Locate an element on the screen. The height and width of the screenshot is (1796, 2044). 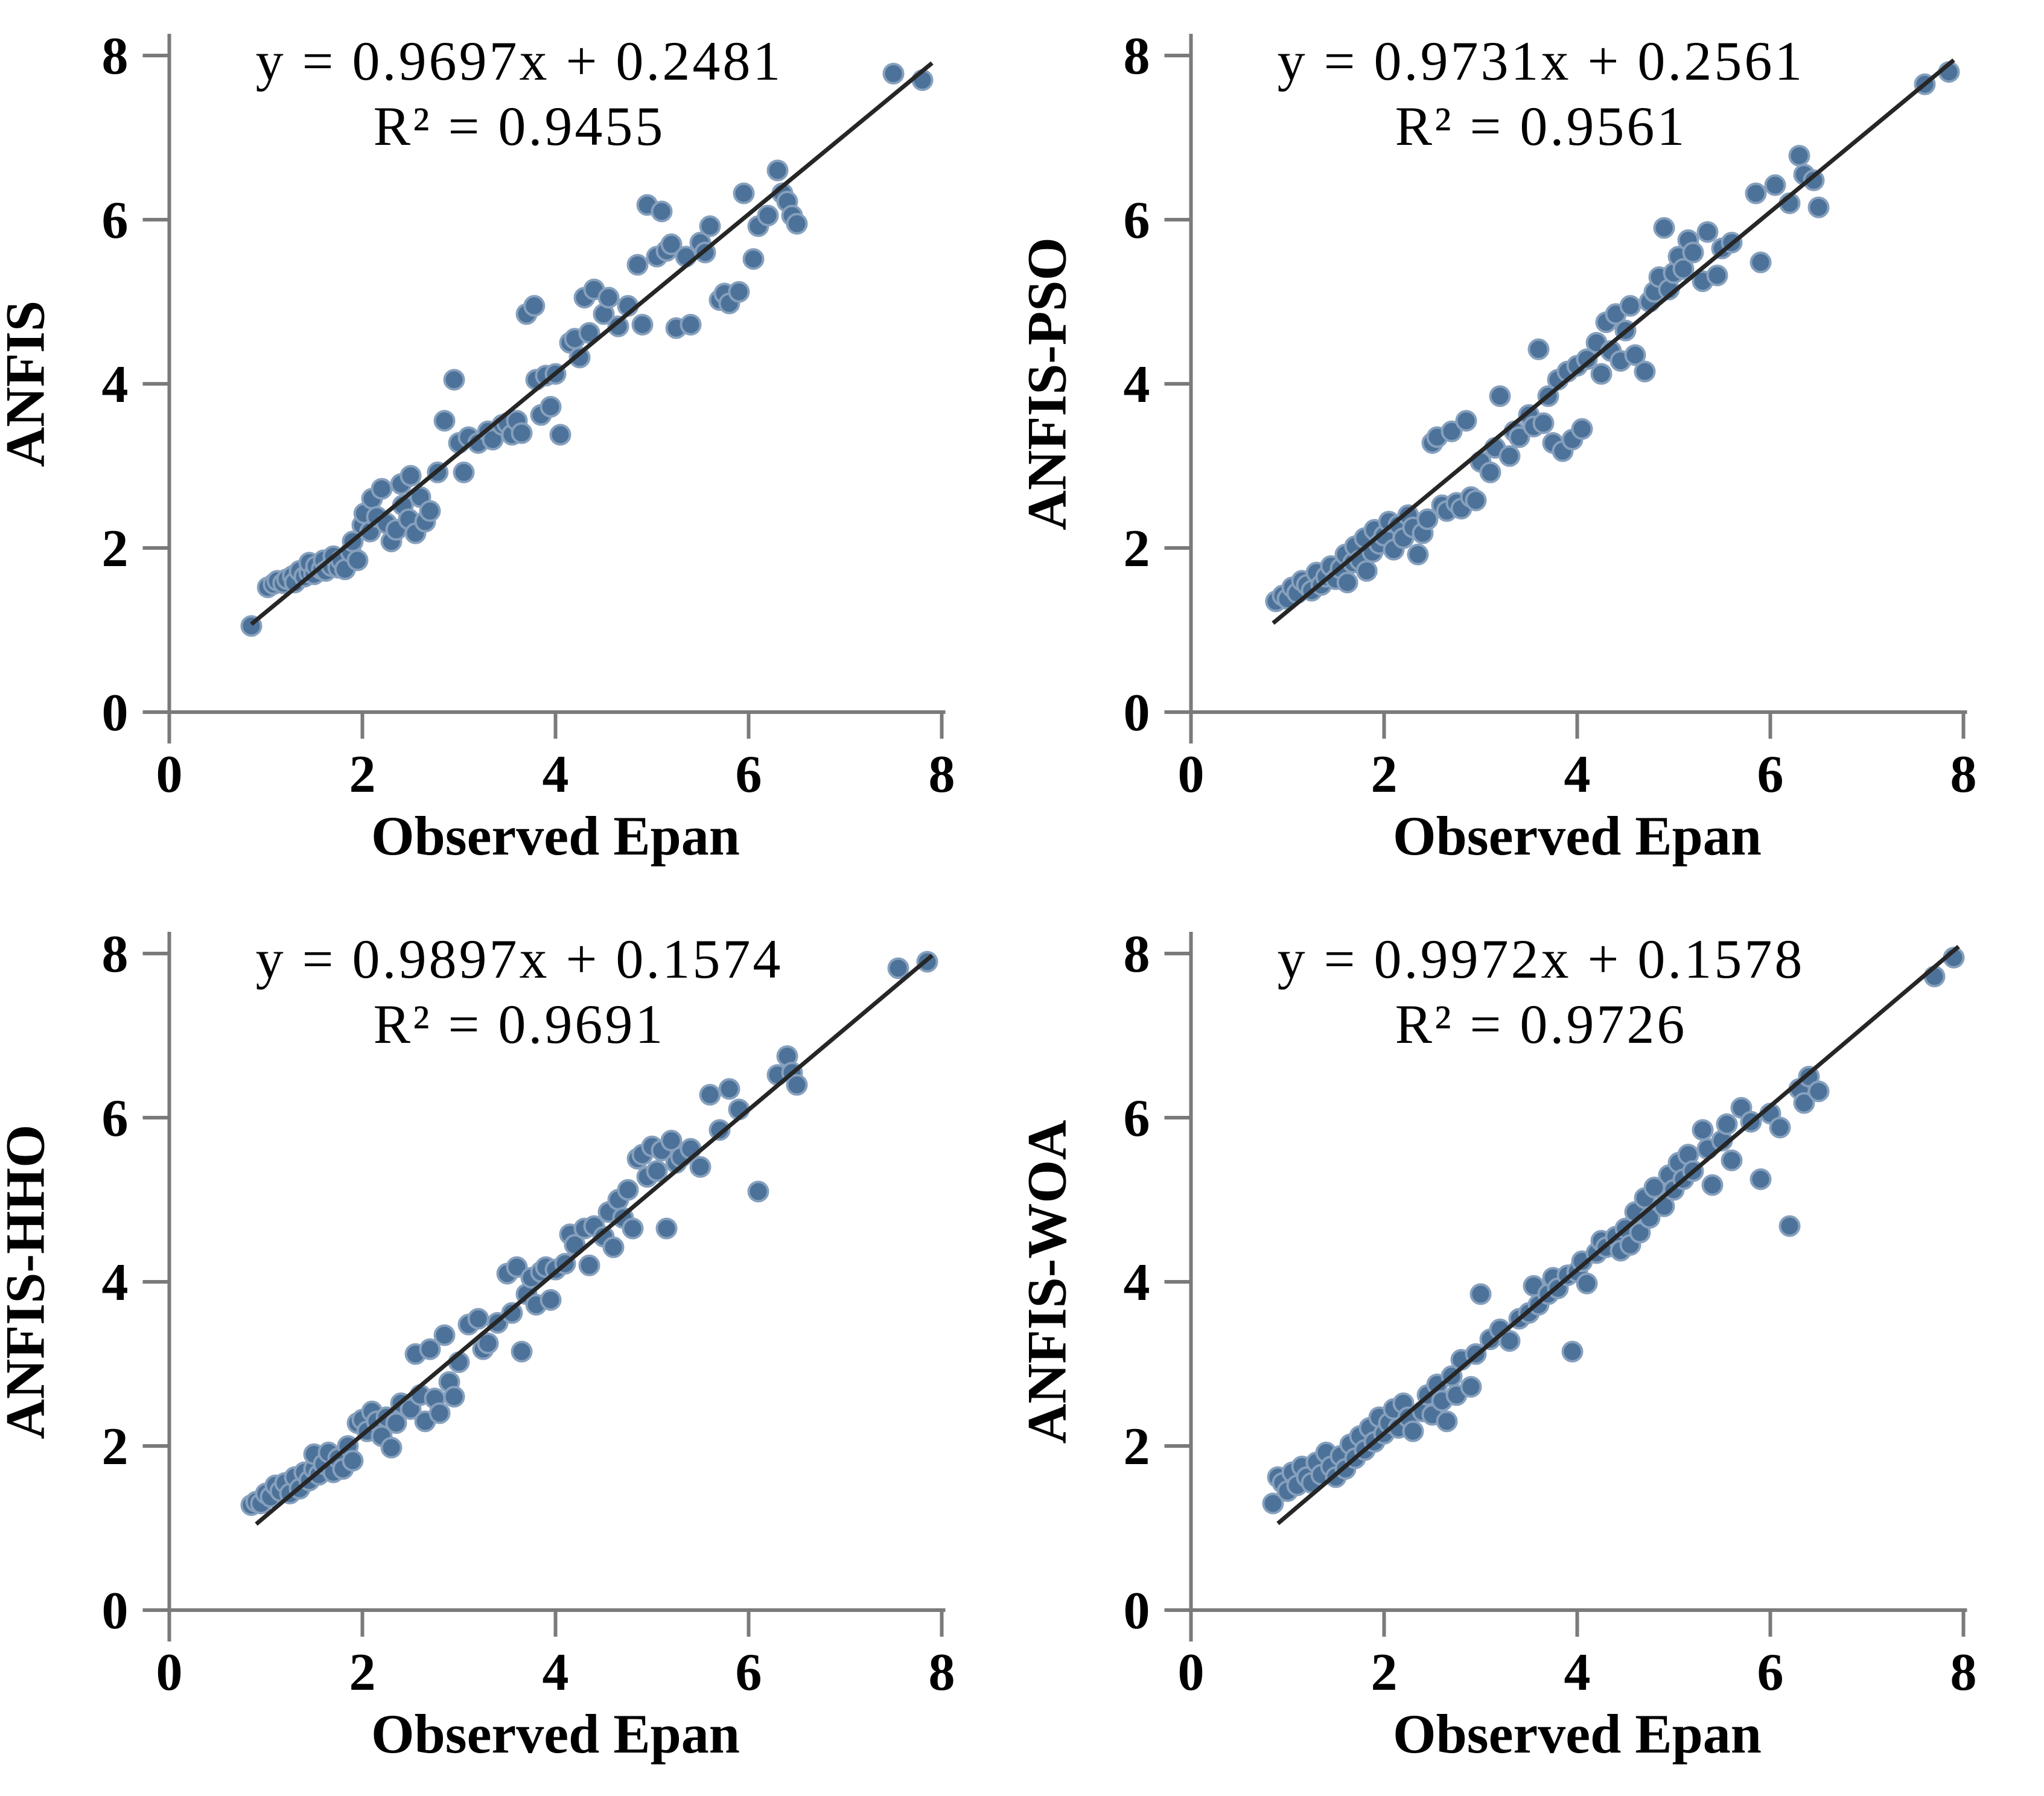
equation-label: y = 0.9731x + 0.2561 is located at coordinates (1541, 61).